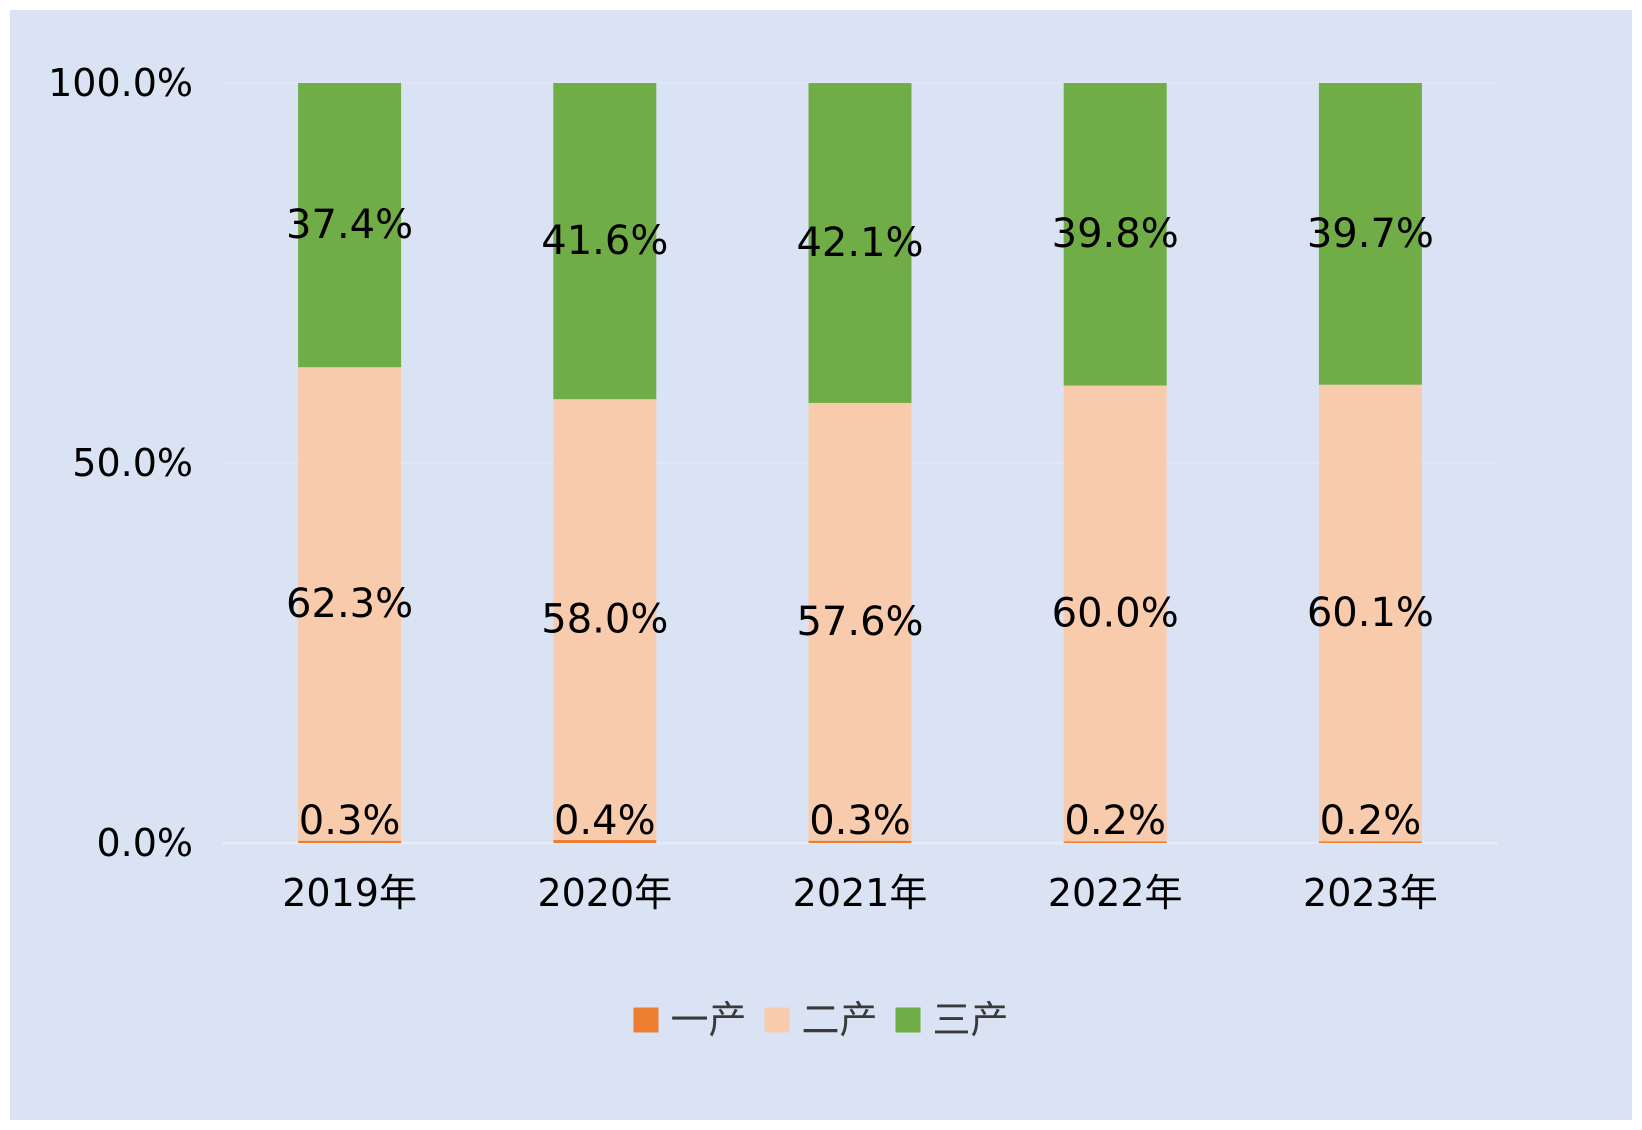  I want to click on x-tick-label: 2021年, so click(860, 893).